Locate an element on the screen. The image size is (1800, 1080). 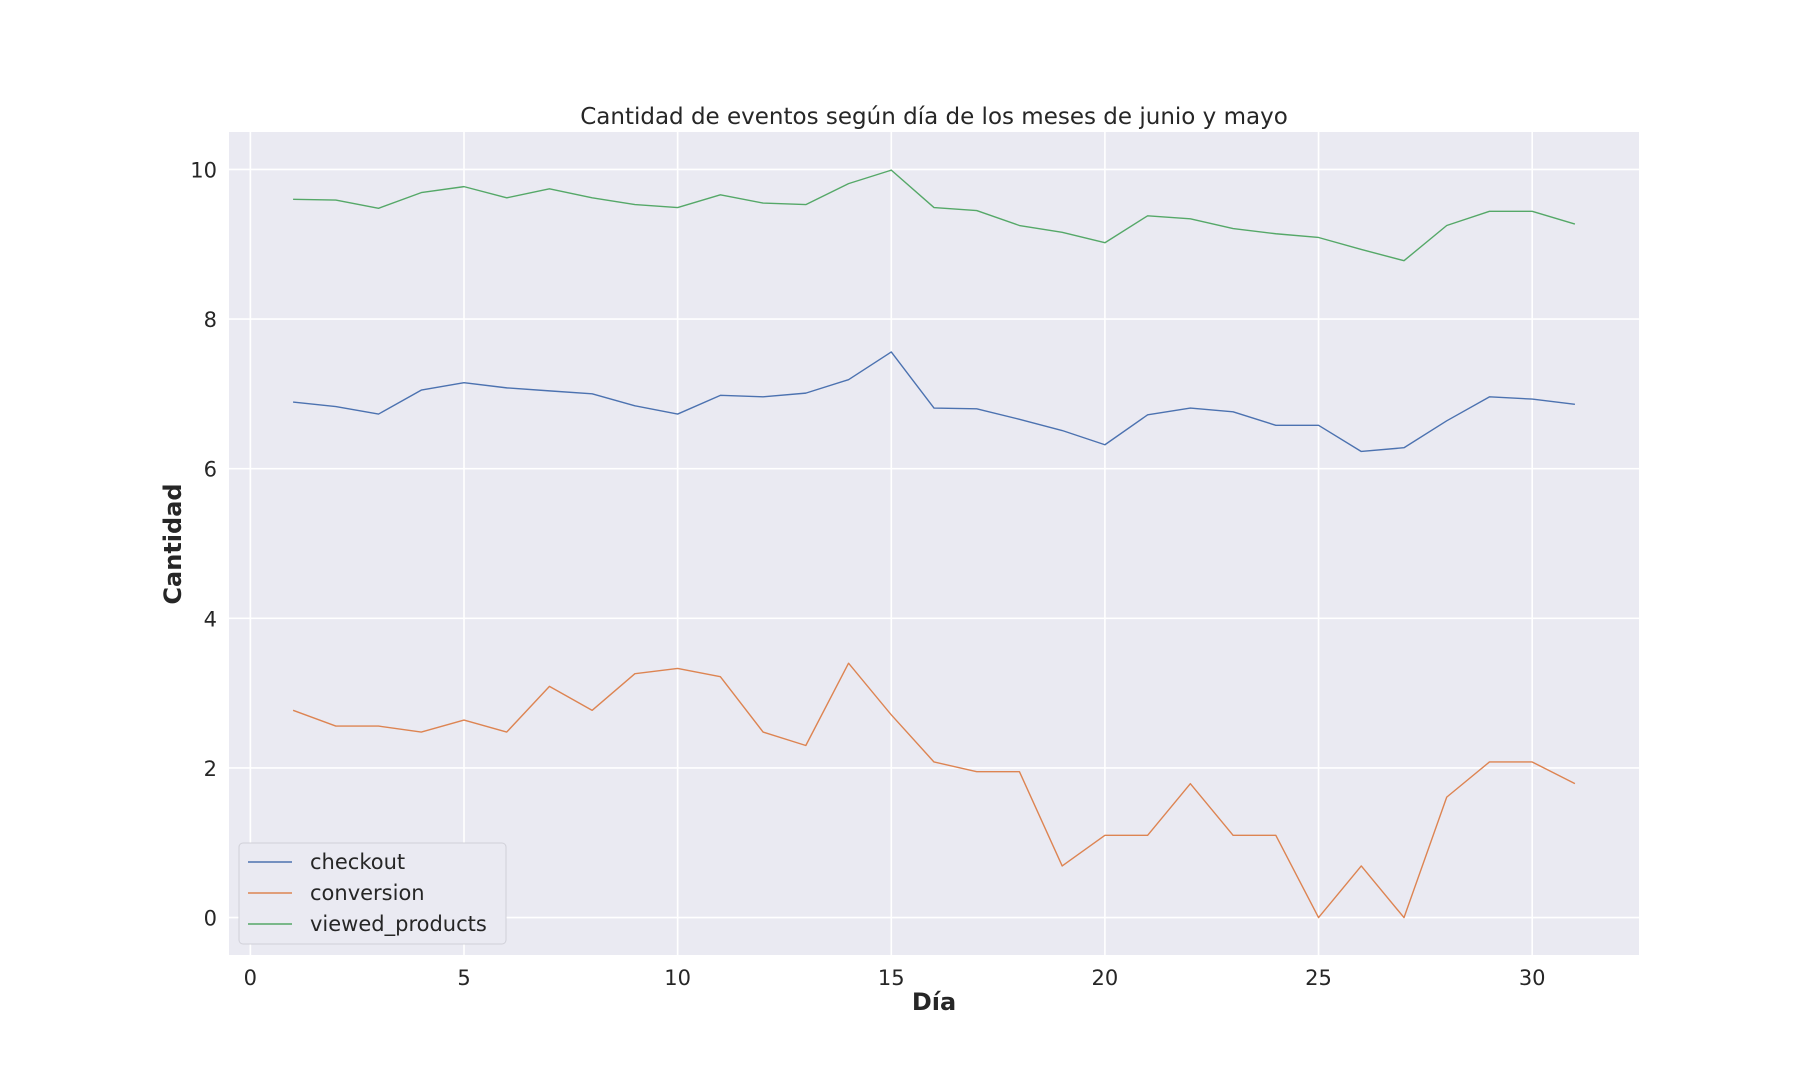
legend-label-conversion: conversion is located at coordinates (367, 893).